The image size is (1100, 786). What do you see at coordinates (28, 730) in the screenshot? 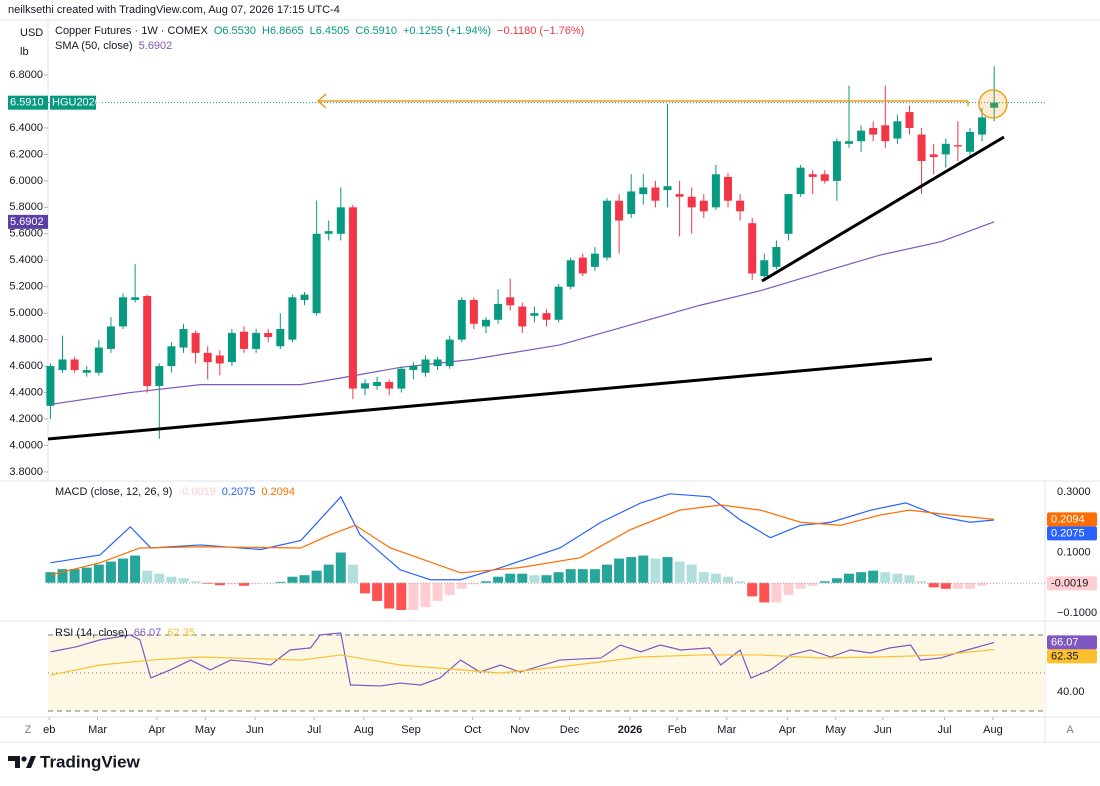
I see `axis-button: Z` at bounding box center [28, 730].